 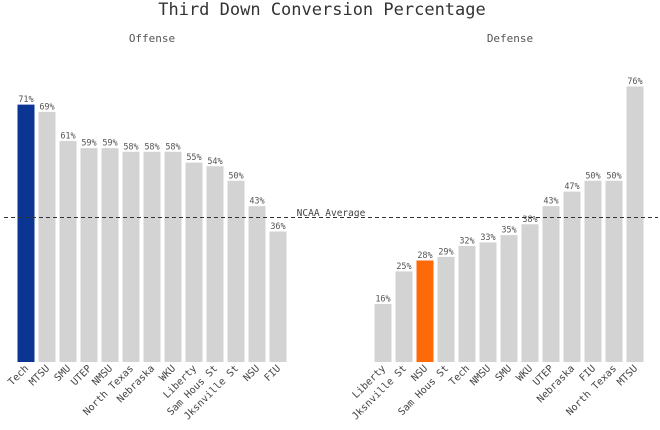 I want to click on defense-value-label: 29%, so click(x=445, y=252).